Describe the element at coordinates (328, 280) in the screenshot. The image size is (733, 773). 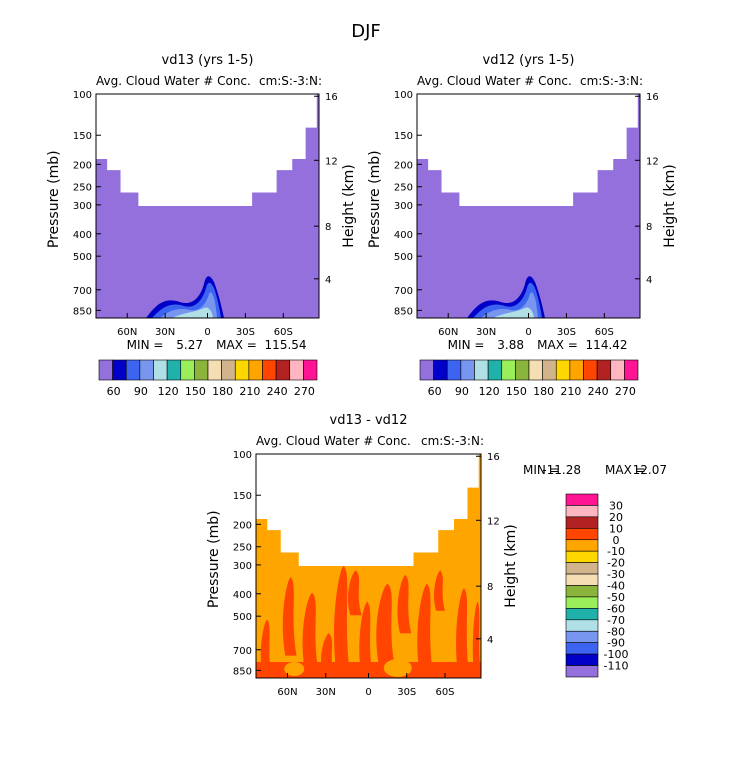
I see `y2-tick-label: 4` at that location.